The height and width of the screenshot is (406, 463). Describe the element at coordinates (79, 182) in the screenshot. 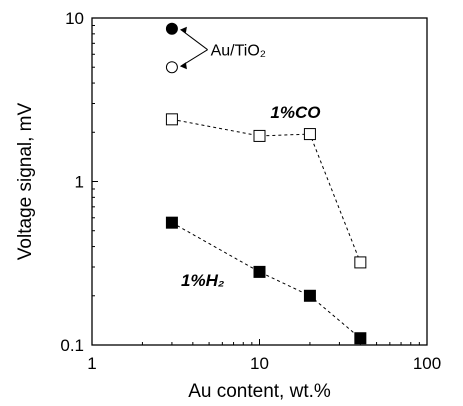

I see `y-tick-label: 1` at that location.